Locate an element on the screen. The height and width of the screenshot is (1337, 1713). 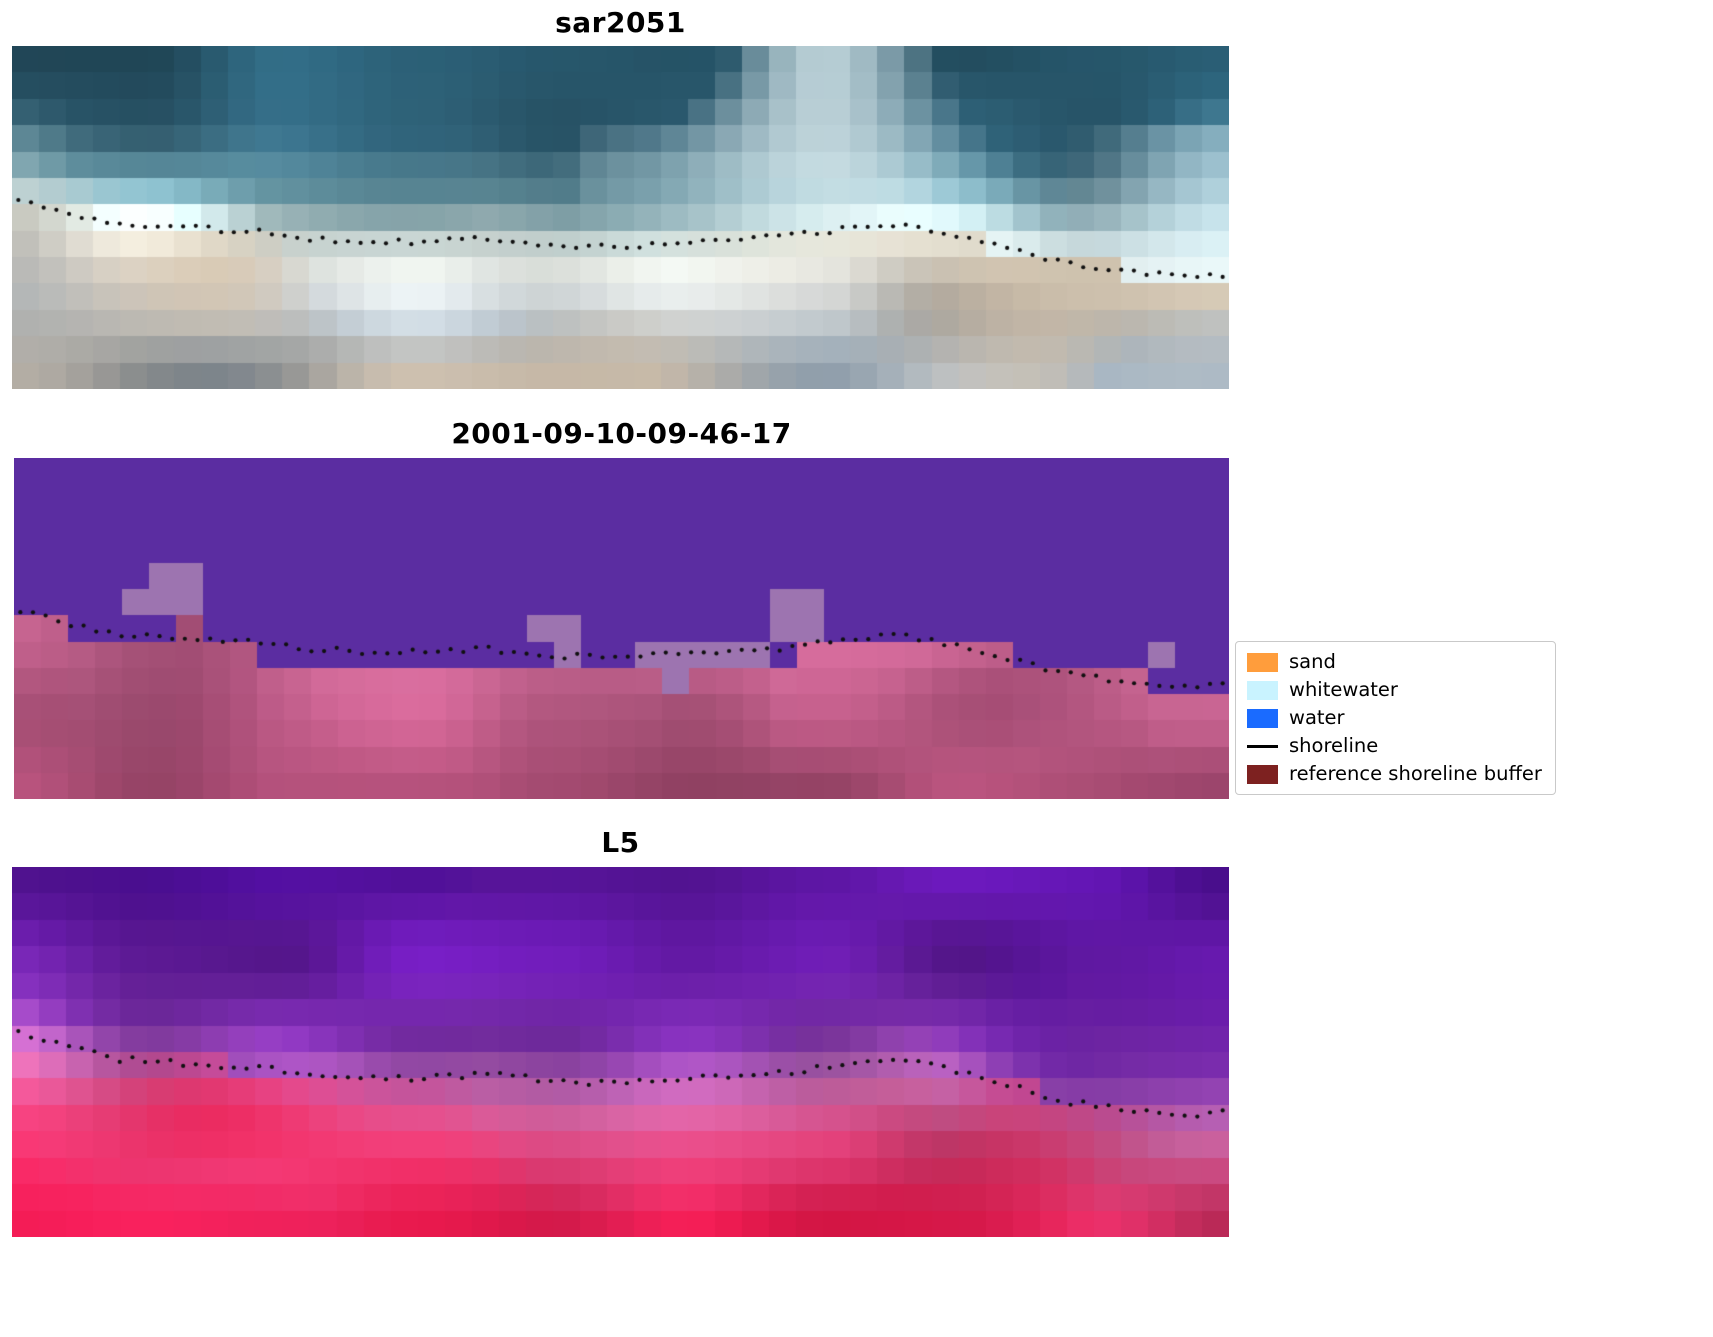
legend-label-whitewater: whitewater is located at coordinates (1343, 689).